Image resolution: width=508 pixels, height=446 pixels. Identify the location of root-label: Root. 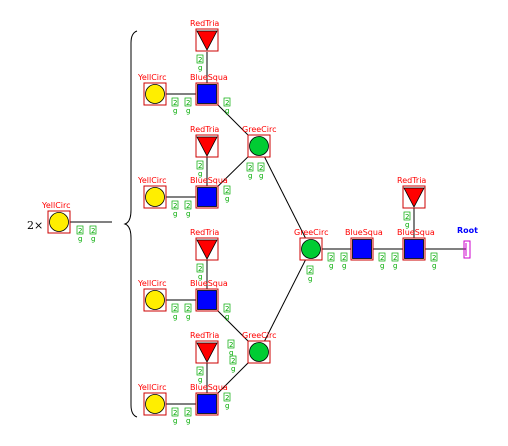
(467, 230).